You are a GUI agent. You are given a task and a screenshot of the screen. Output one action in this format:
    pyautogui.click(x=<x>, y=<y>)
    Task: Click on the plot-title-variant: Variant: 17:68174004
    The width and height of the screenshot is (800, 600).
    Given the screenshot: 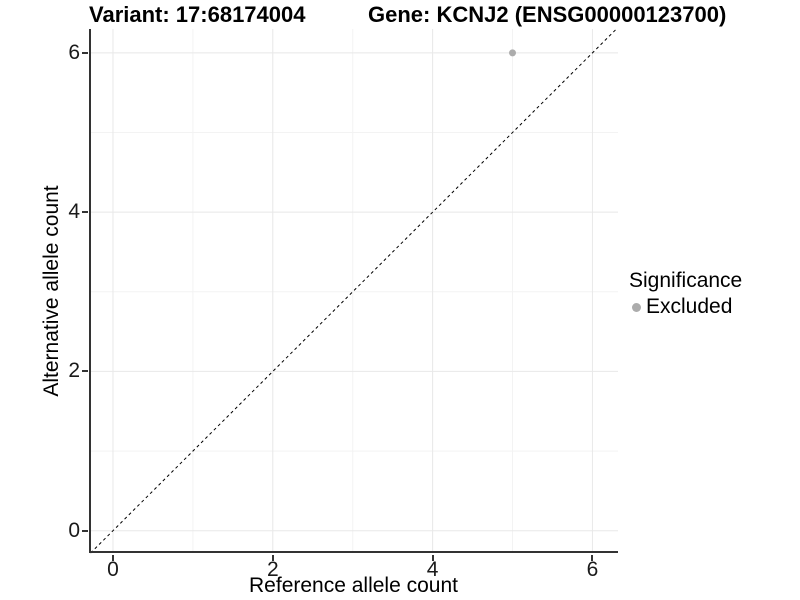 What is the action you would take?
    pyautogui.click(x=197, y=14)
    